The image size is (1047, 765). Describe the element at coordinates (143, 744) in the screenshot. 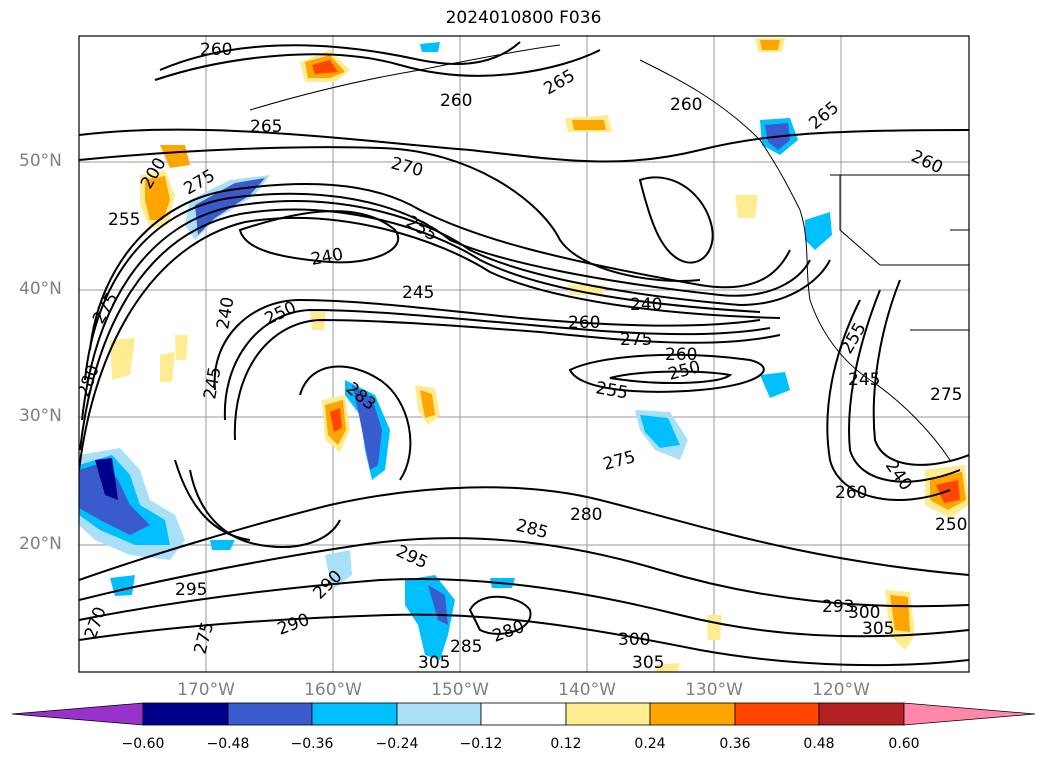

I see `colorbar-tick-label: −0.60` at that location.